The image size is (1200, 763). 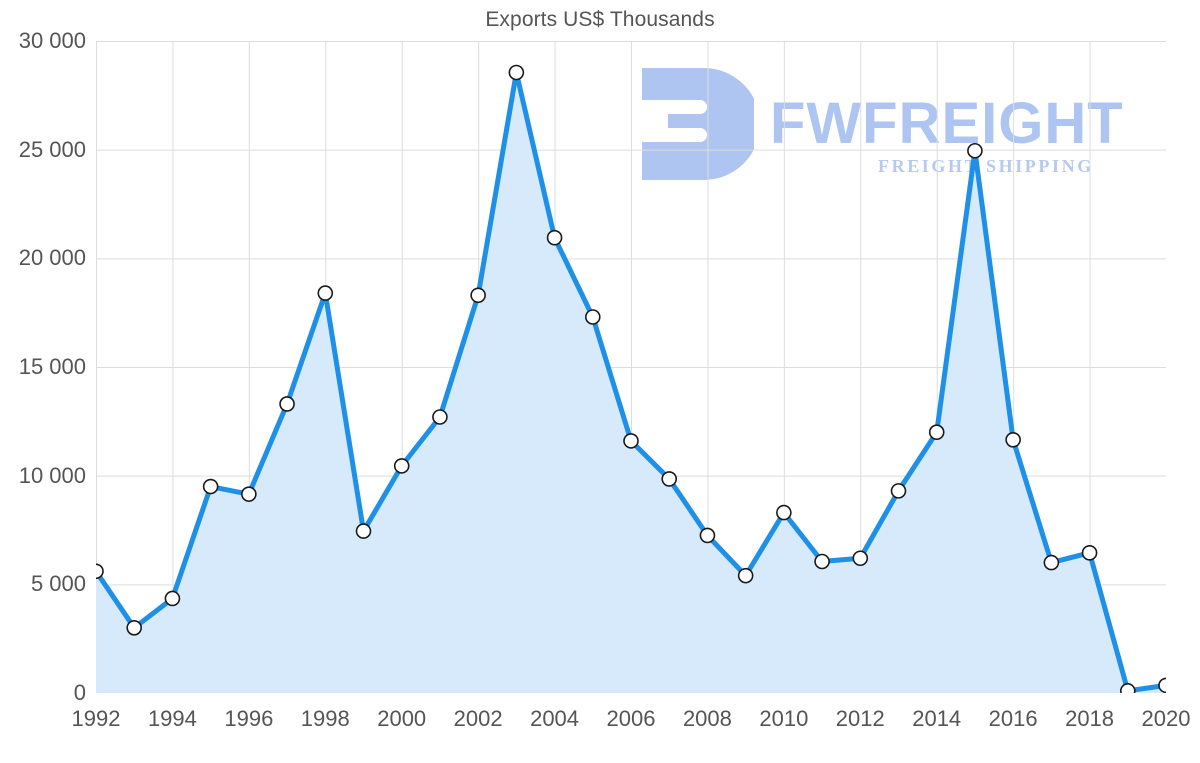 I want to click on y-tick-label: 10 000, so click(x=52, y=475).